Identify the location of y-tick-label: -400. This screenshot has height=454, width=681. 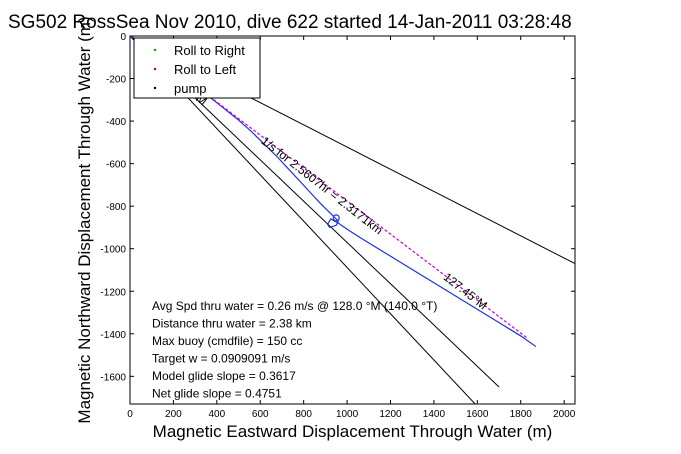
(116, 122).